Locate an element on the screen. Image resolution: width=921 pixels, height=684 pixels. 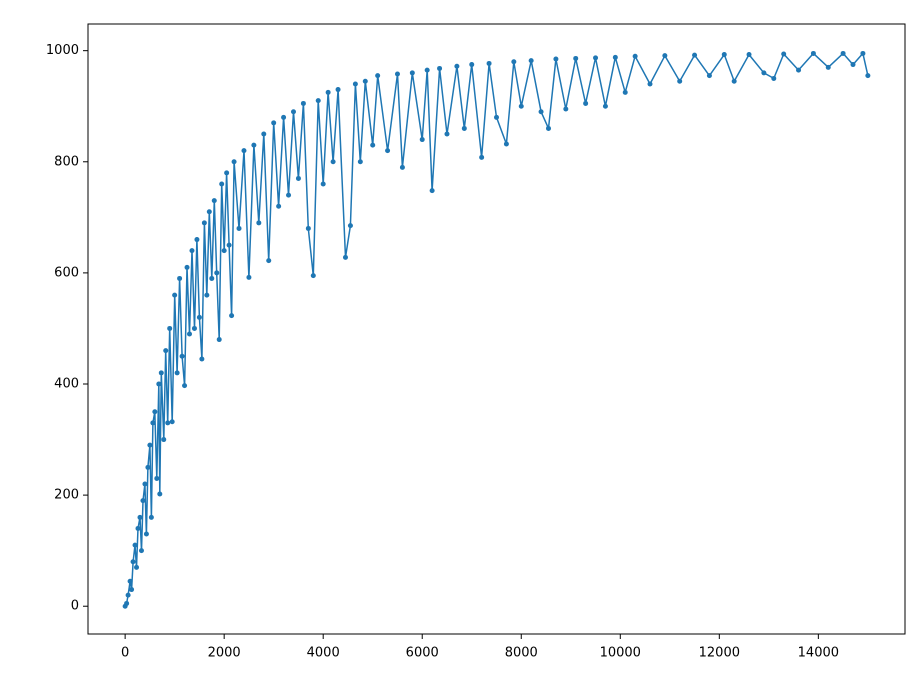
x-tick-label: 2000 is located at coordinates (224, 653).